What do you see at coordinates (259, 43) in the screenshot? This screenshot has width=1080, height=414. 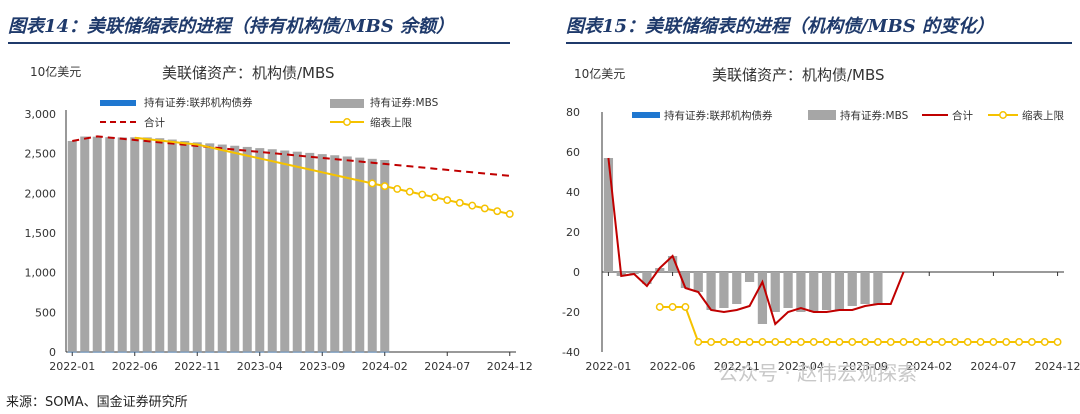 I see `left-title-rule` at bounding box center [259, 43].